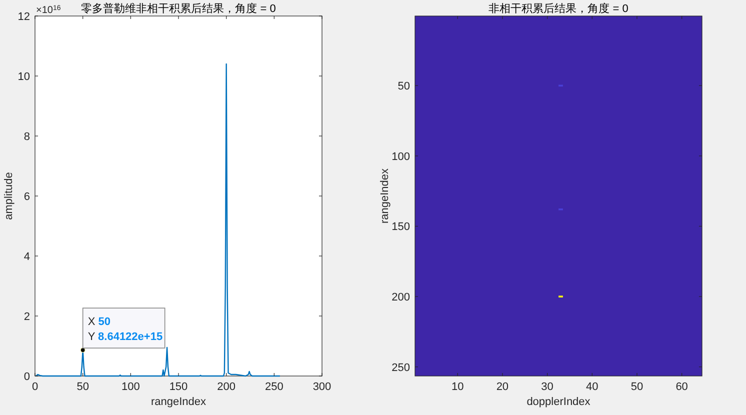 The image size is (746, 415). I want to click on x-tick-label: 250, so click(274, 387).